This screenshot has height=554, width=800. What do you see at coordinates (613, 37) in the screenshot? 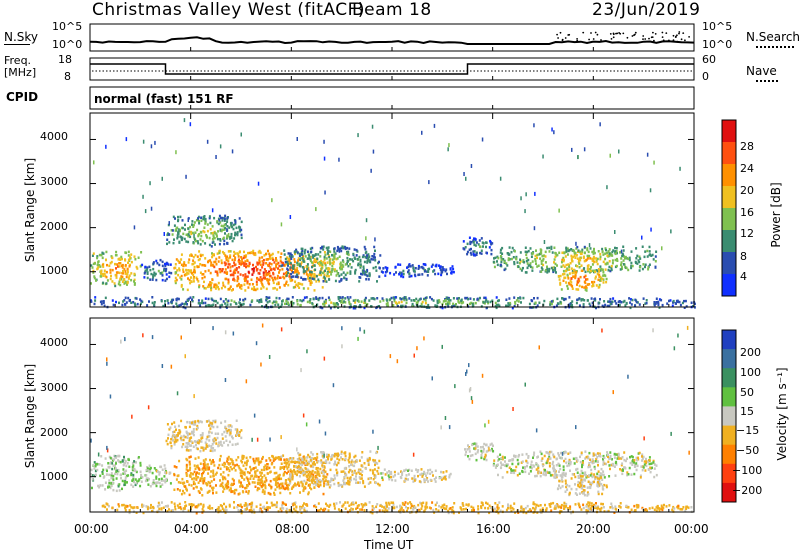
I see `noise-search-dot` at bounding box center [613, 37].